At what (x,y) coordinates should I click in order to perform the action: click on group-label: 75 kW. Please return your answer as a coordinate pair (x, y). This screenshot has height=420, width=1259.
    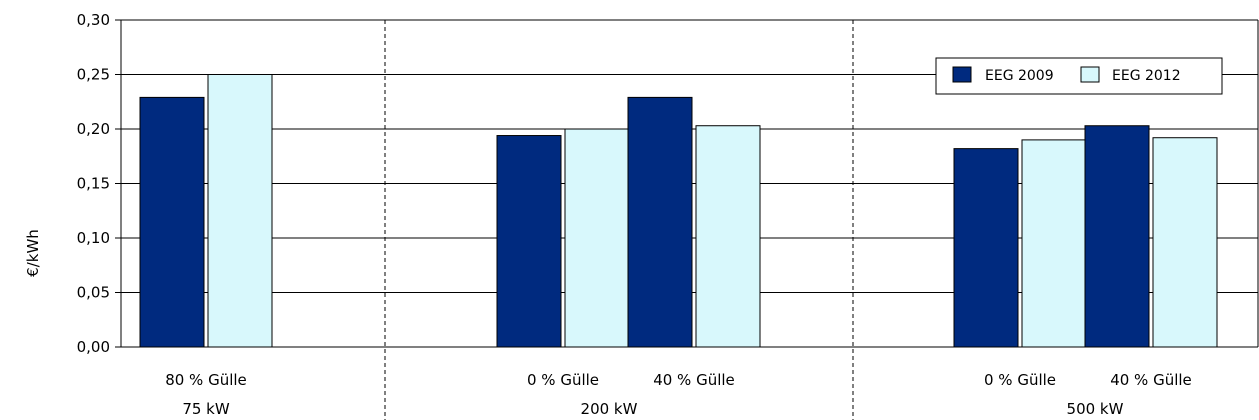
    Looking at the image, I should click on (206, 409).